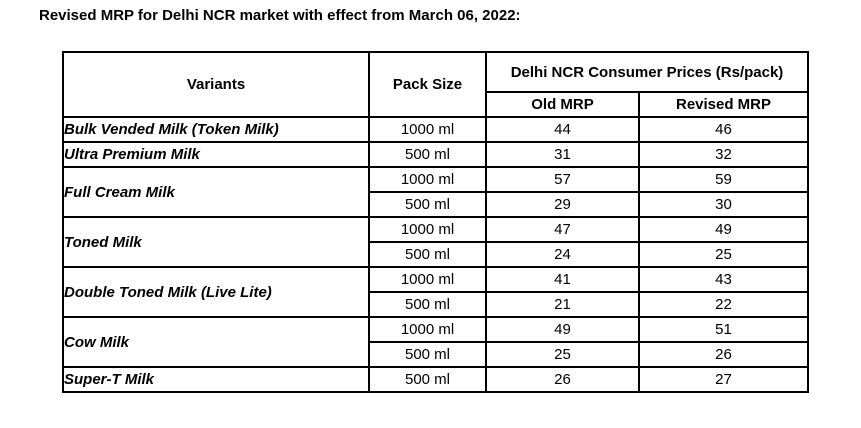 The width and height of the screenshot is (861, 428). What do you see at coordinates (216, 292) in the screenshot?
I see `variant-cell: Double Toned Milk (Live Lite)` at bounding box center [216, 292].